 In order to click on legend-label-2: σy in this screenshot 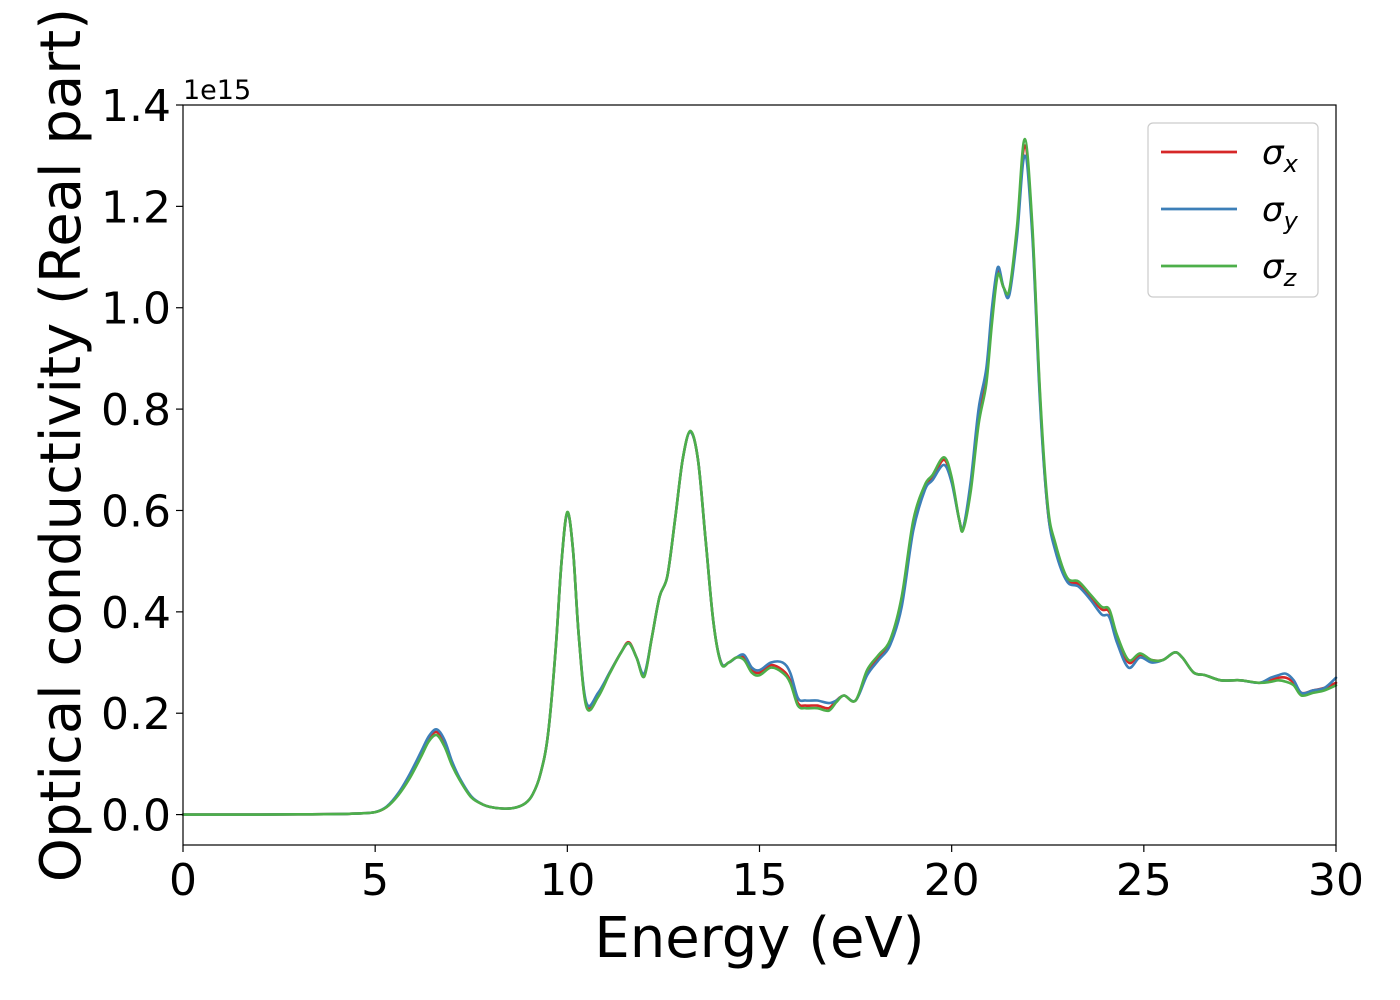, I will do `click(1280, 212)`.